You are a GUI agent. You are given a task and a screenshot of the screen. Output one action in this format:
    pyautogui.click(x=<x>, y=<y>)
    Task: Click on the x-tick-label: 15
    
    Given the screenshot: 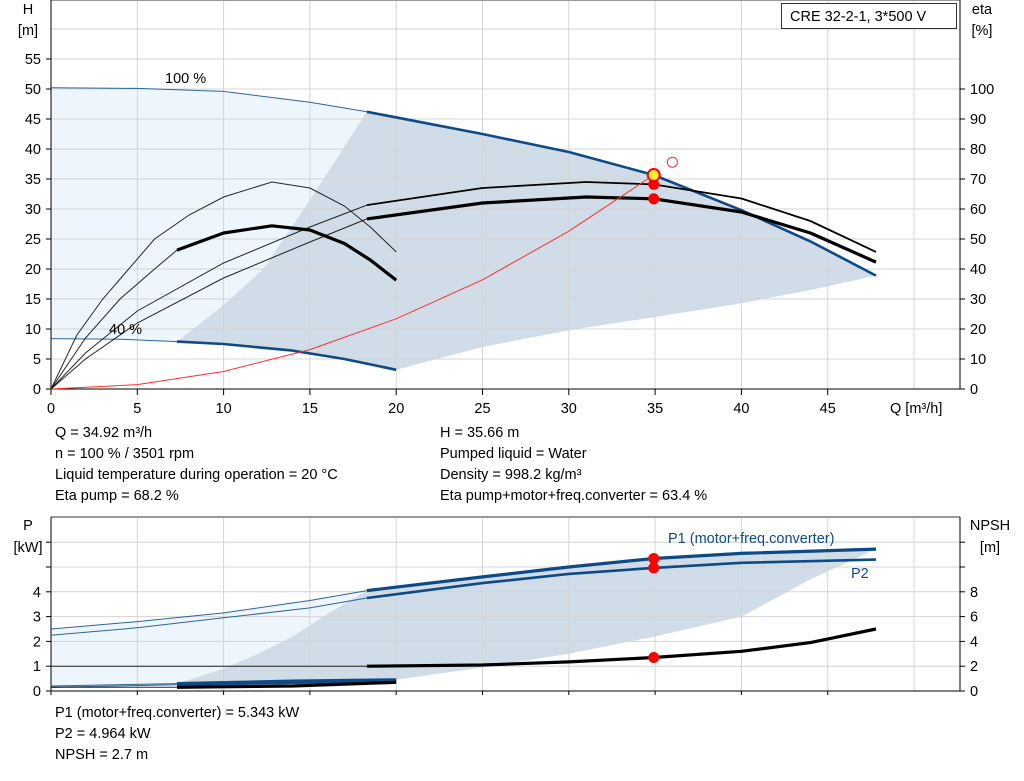 What is the action you would take?
    pyautogui.click(x=310, y=409)
    